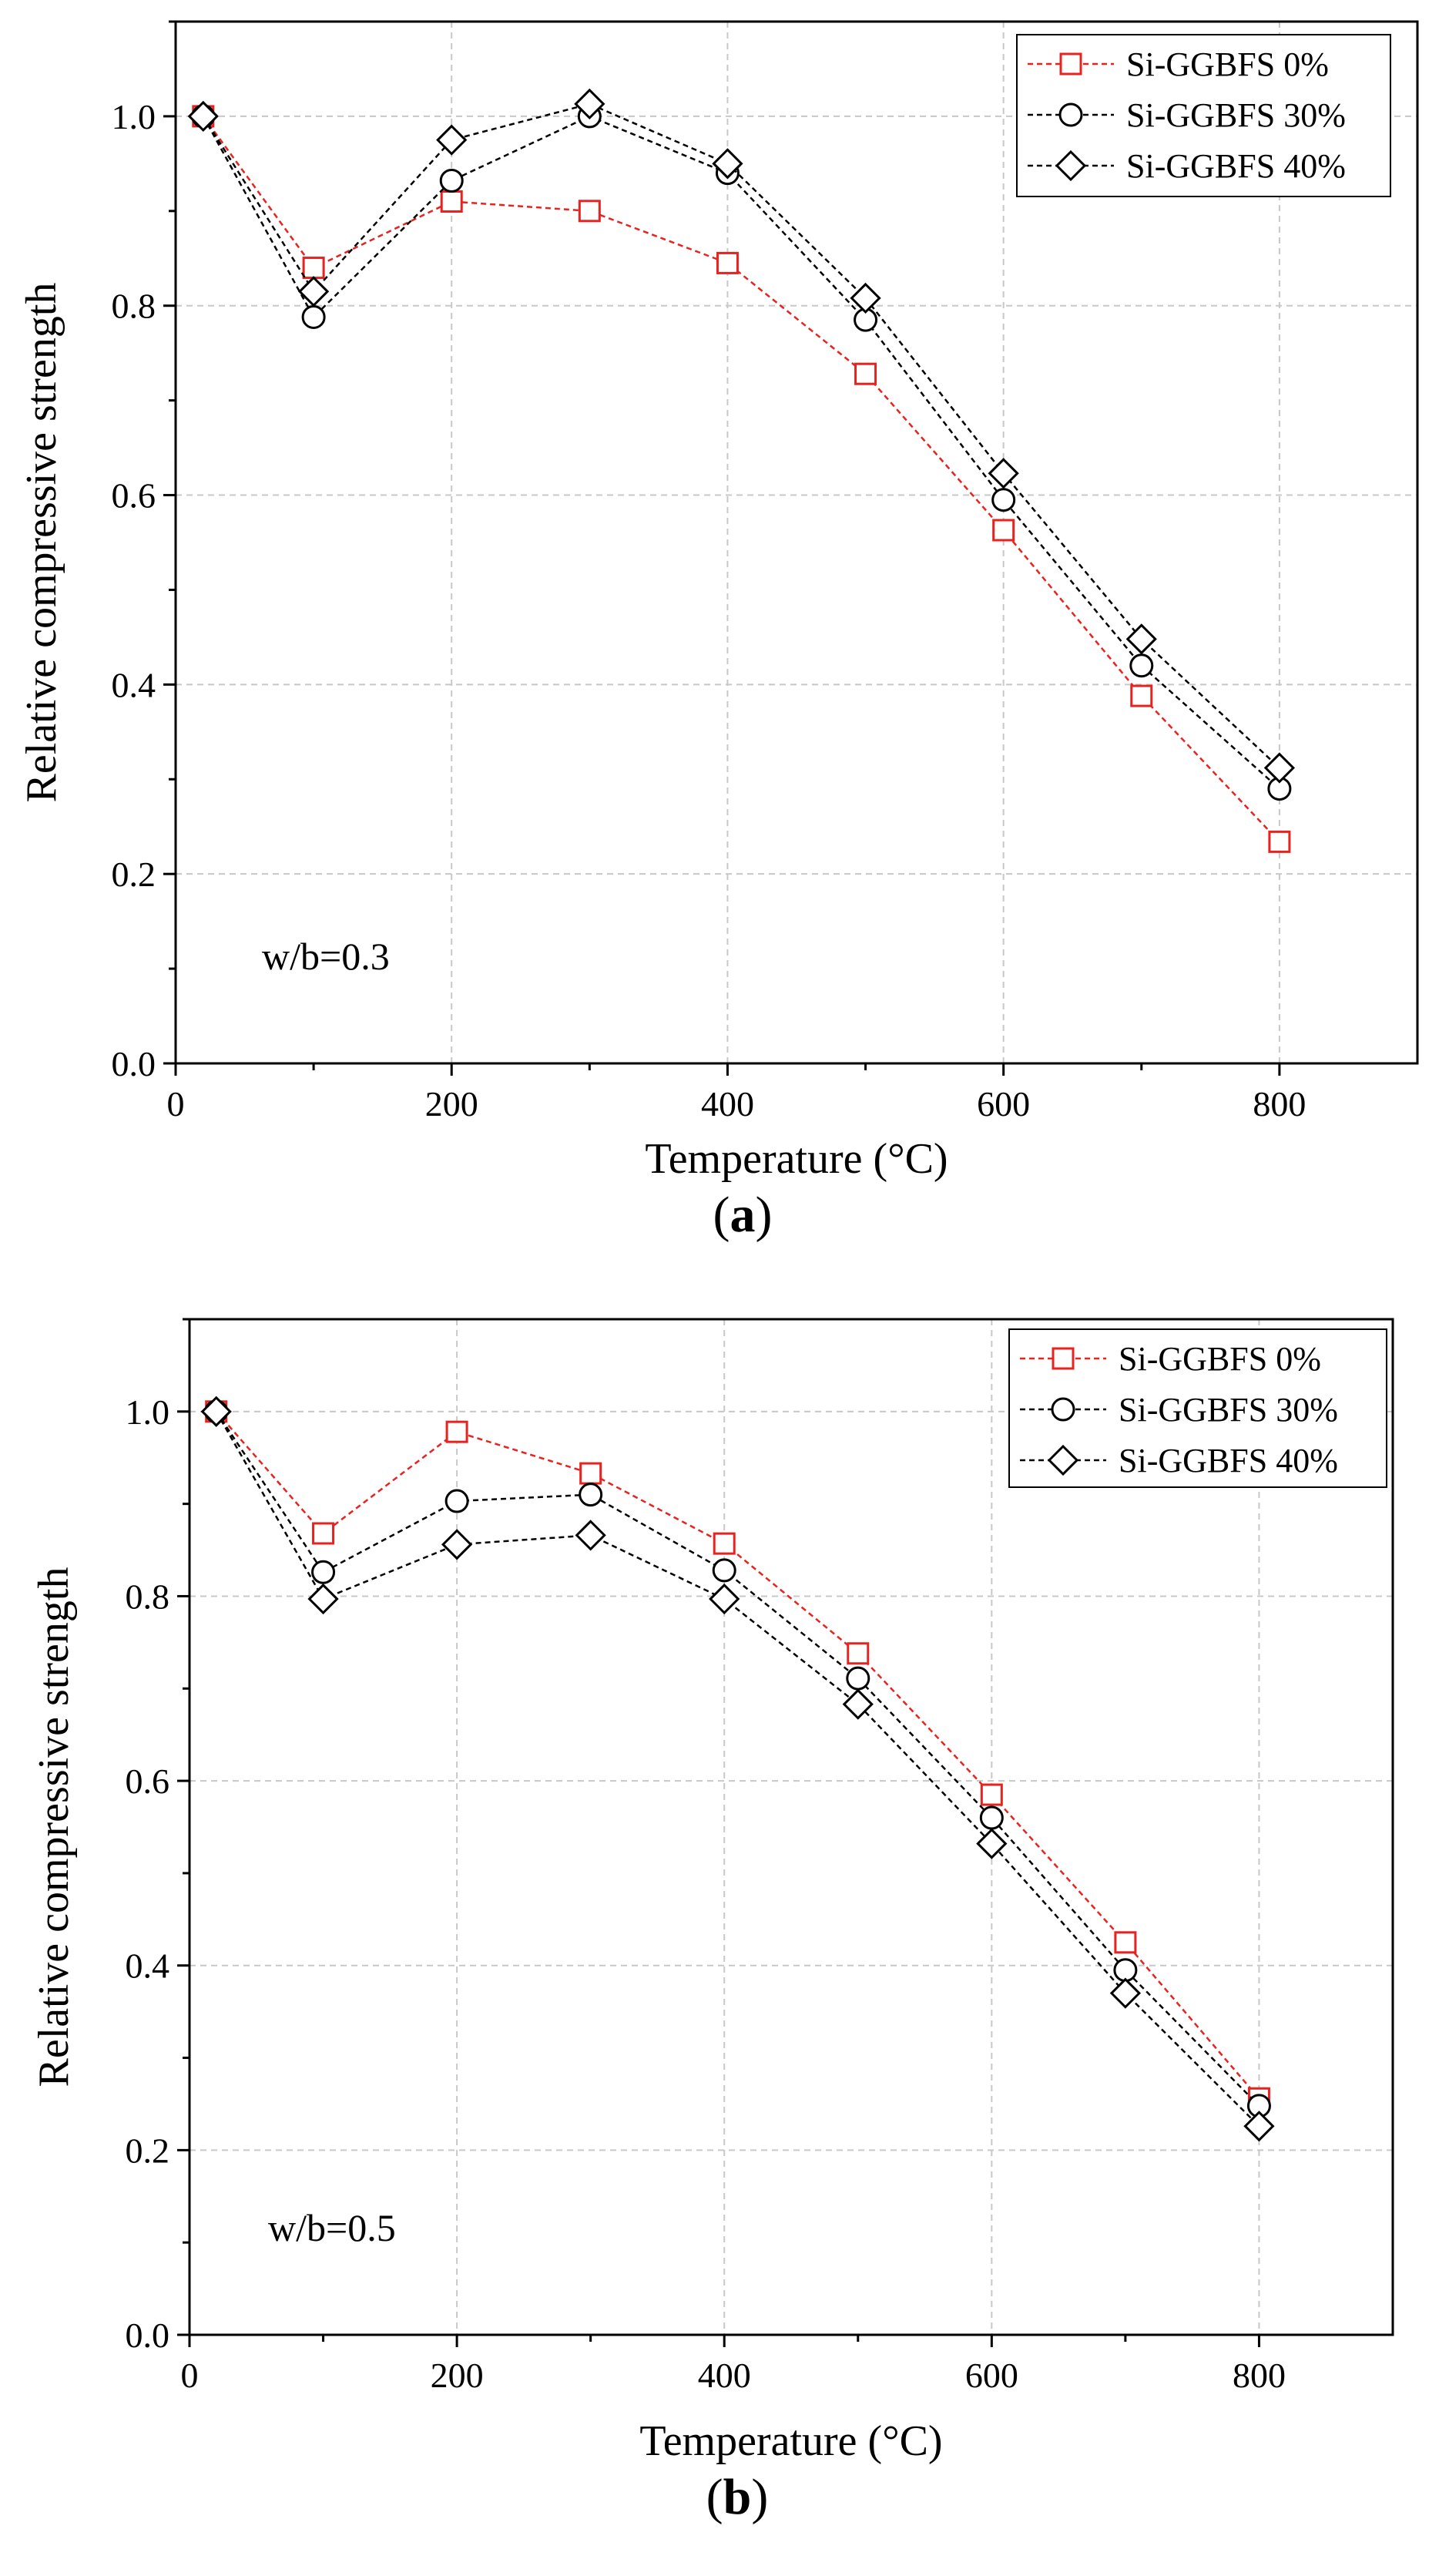 This screenshot has width=1439, height=2576. Describe the element at coordinates (728, 1103) in the screenshot. I see `x-tick-label: 400` at that location.